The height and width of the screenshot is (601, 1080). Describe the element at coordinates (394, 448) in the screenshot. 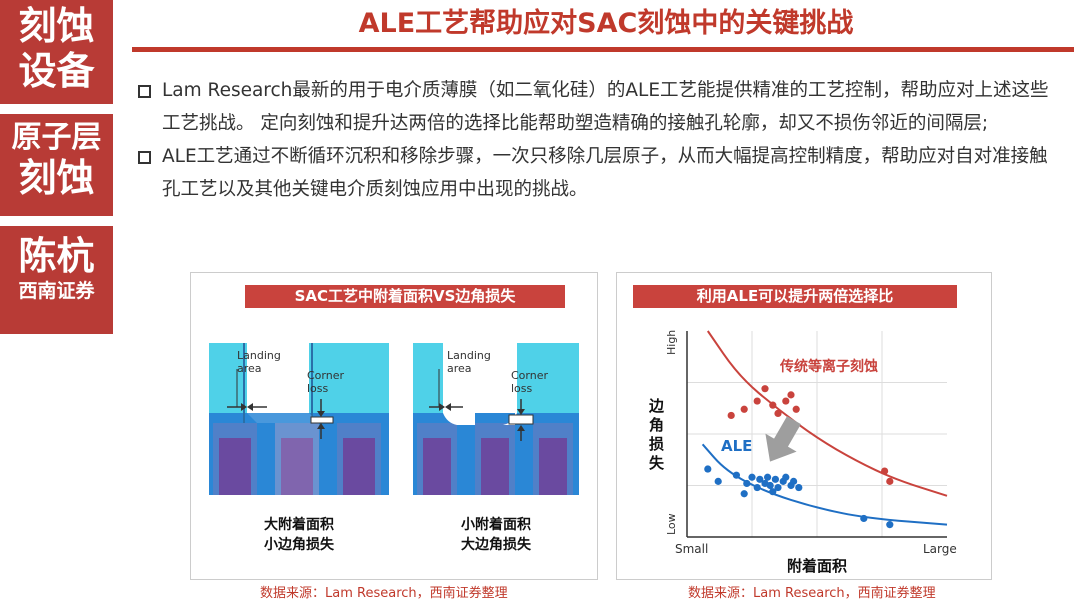

I see `sac-diagram: Landing area Corner loss` at that location.